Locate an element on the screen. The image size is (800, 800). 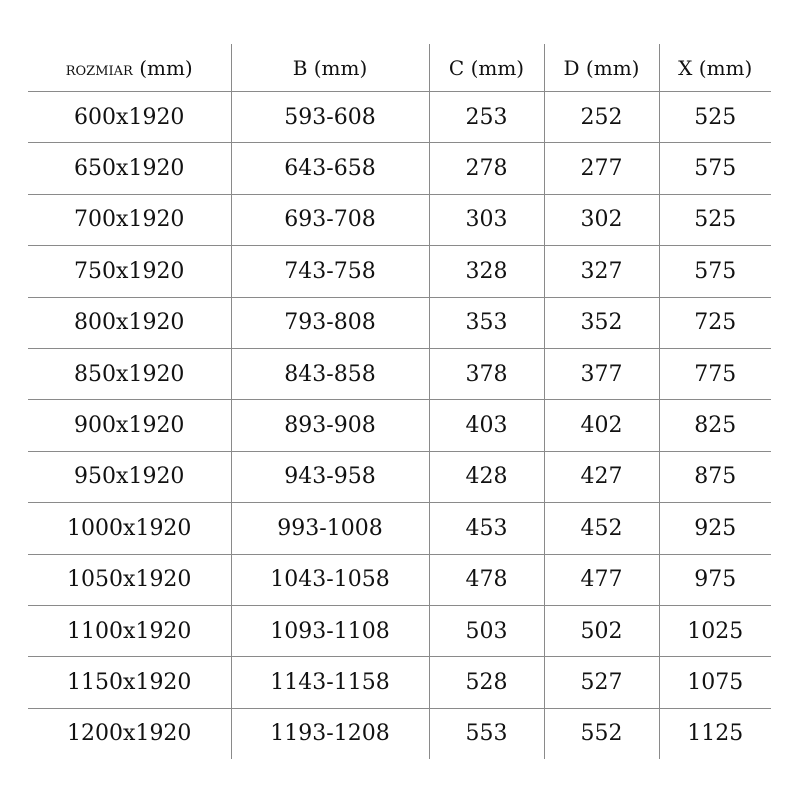
cell-size: 800x1920 is located at coordinates (129, 323).